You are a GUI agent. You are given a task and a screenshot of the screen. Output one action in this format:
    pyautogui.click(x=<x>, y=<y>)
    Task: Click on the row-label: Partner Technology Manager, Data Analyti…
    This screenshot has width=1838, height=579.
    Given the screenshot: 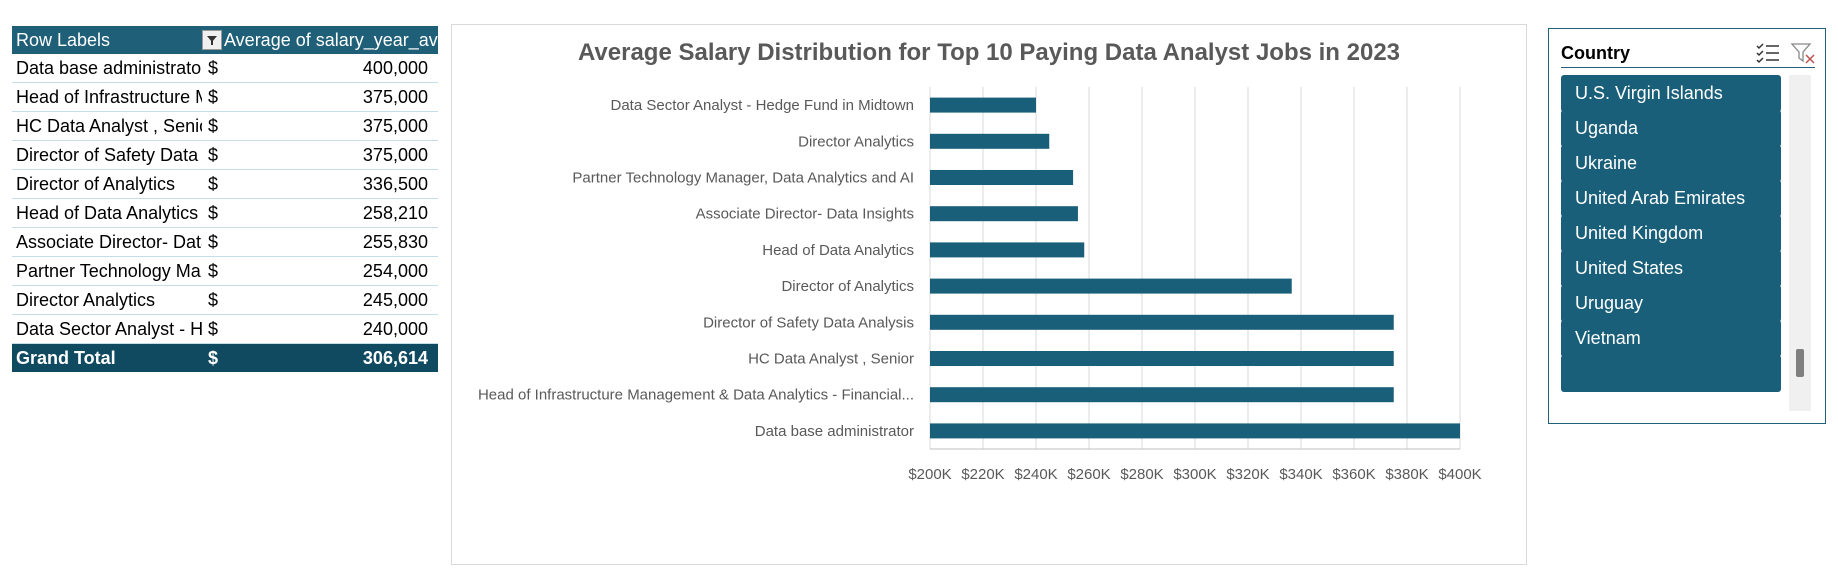 What is the action you would take?
    pyautogui.click(x=107, y=271)
    